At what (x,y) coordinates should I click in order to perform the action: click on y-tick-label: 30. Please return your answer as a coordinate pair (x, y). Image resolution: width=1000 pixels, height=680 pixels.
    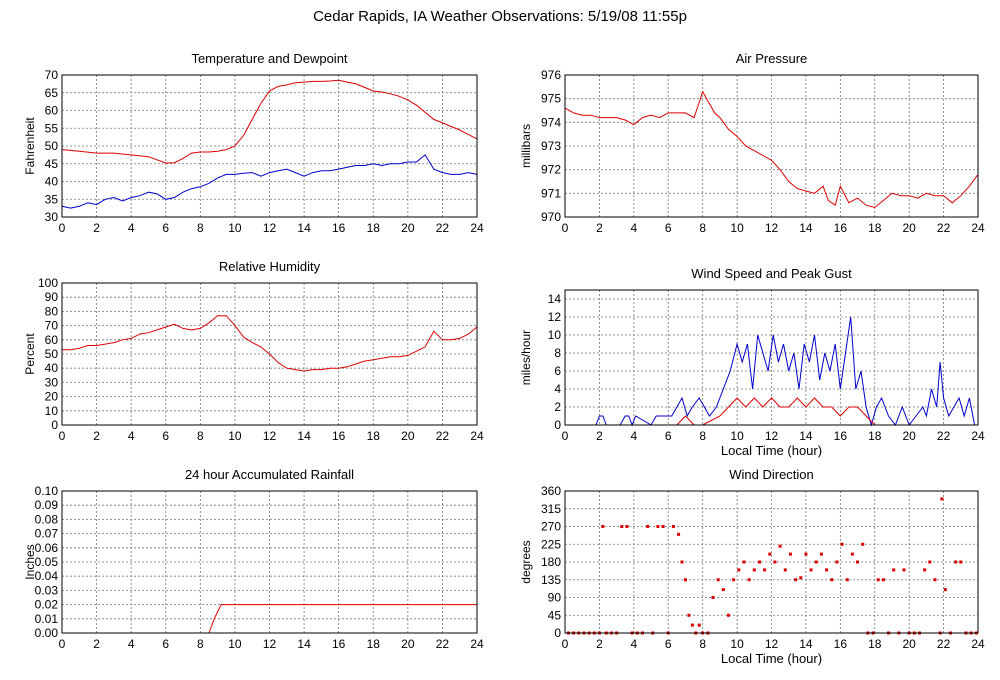
    Looking at the image, I should click on (52, 382).